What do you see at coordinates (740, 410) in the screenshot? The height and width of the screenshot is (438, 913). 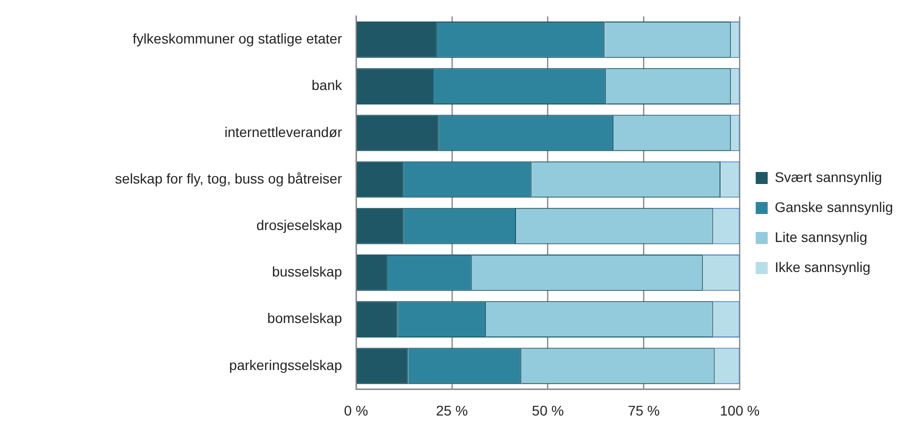 I see `x-tick-label: 100 %` at bounding box center [740, 410].